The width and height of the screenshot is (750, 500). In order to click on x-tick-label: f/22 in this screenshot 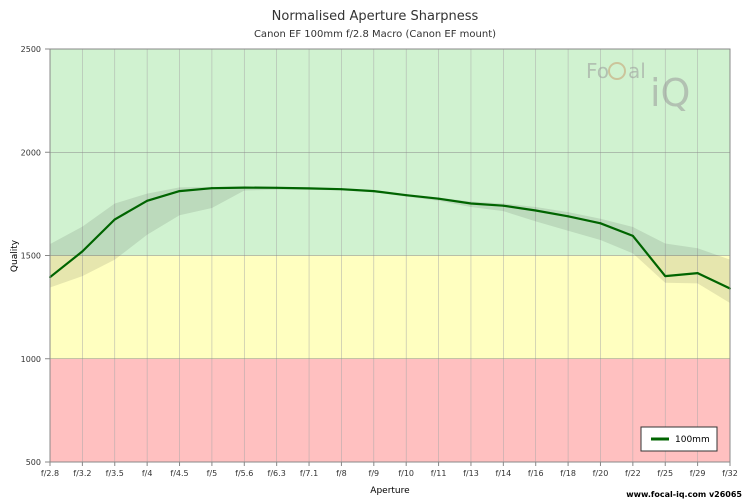, I will do `click(633, 473)`.